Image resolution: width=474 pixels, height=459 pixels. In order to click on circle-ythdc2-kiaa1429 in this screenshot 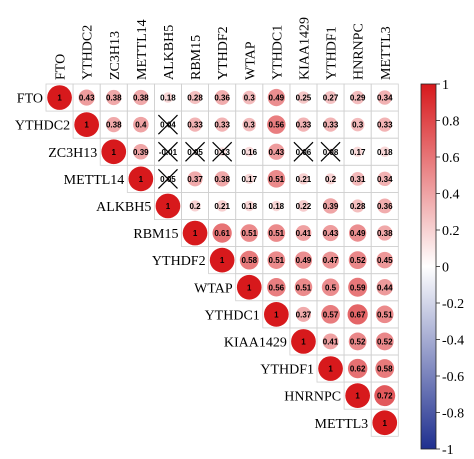, I will do `click(303, 124)`.